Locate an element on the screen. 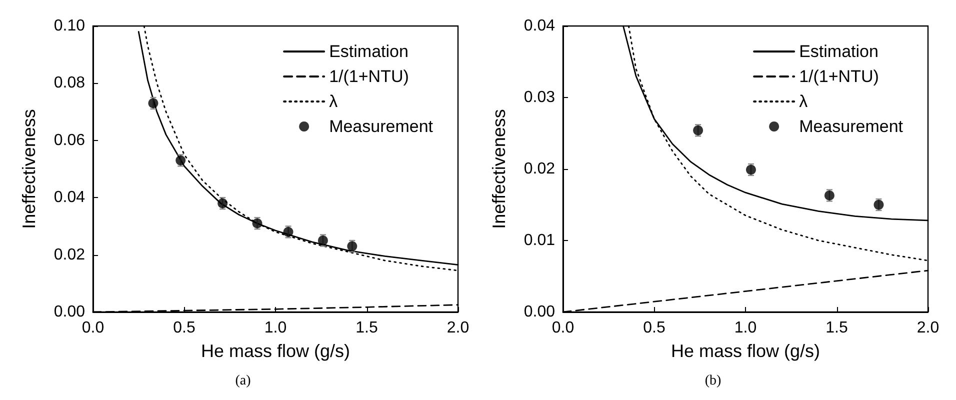  y-tick-label: 0.03 is located at coordinates (540, 97).